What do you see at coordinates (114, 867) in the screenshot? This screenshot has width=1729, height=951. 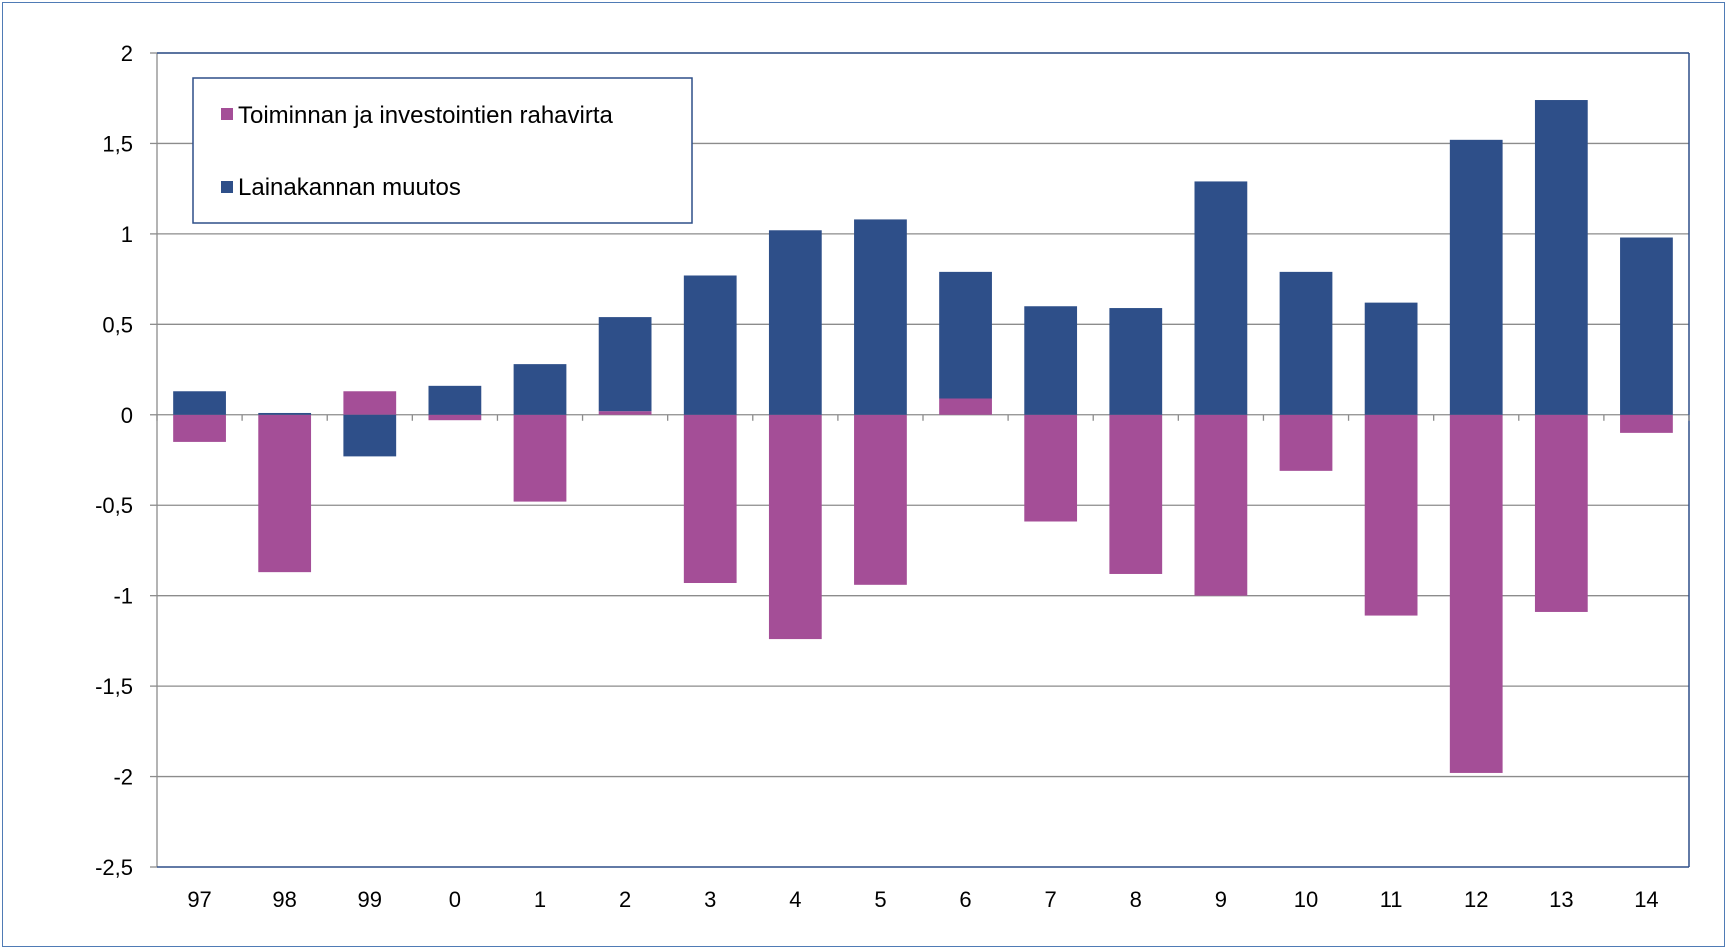 I see `y-tick-label: -2,5` at bounding box center [114, 867].